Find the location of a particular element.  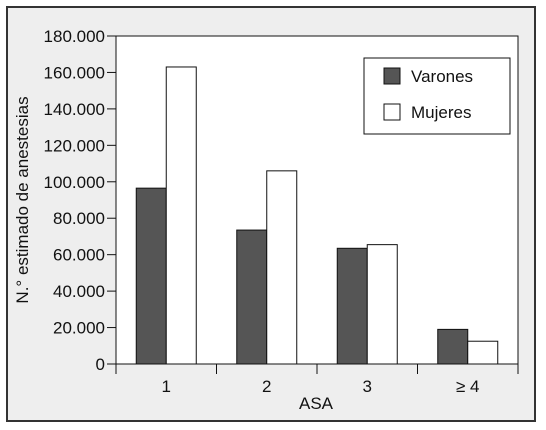

y-tick-label: 140.000 is located at coordinates (74, 109).